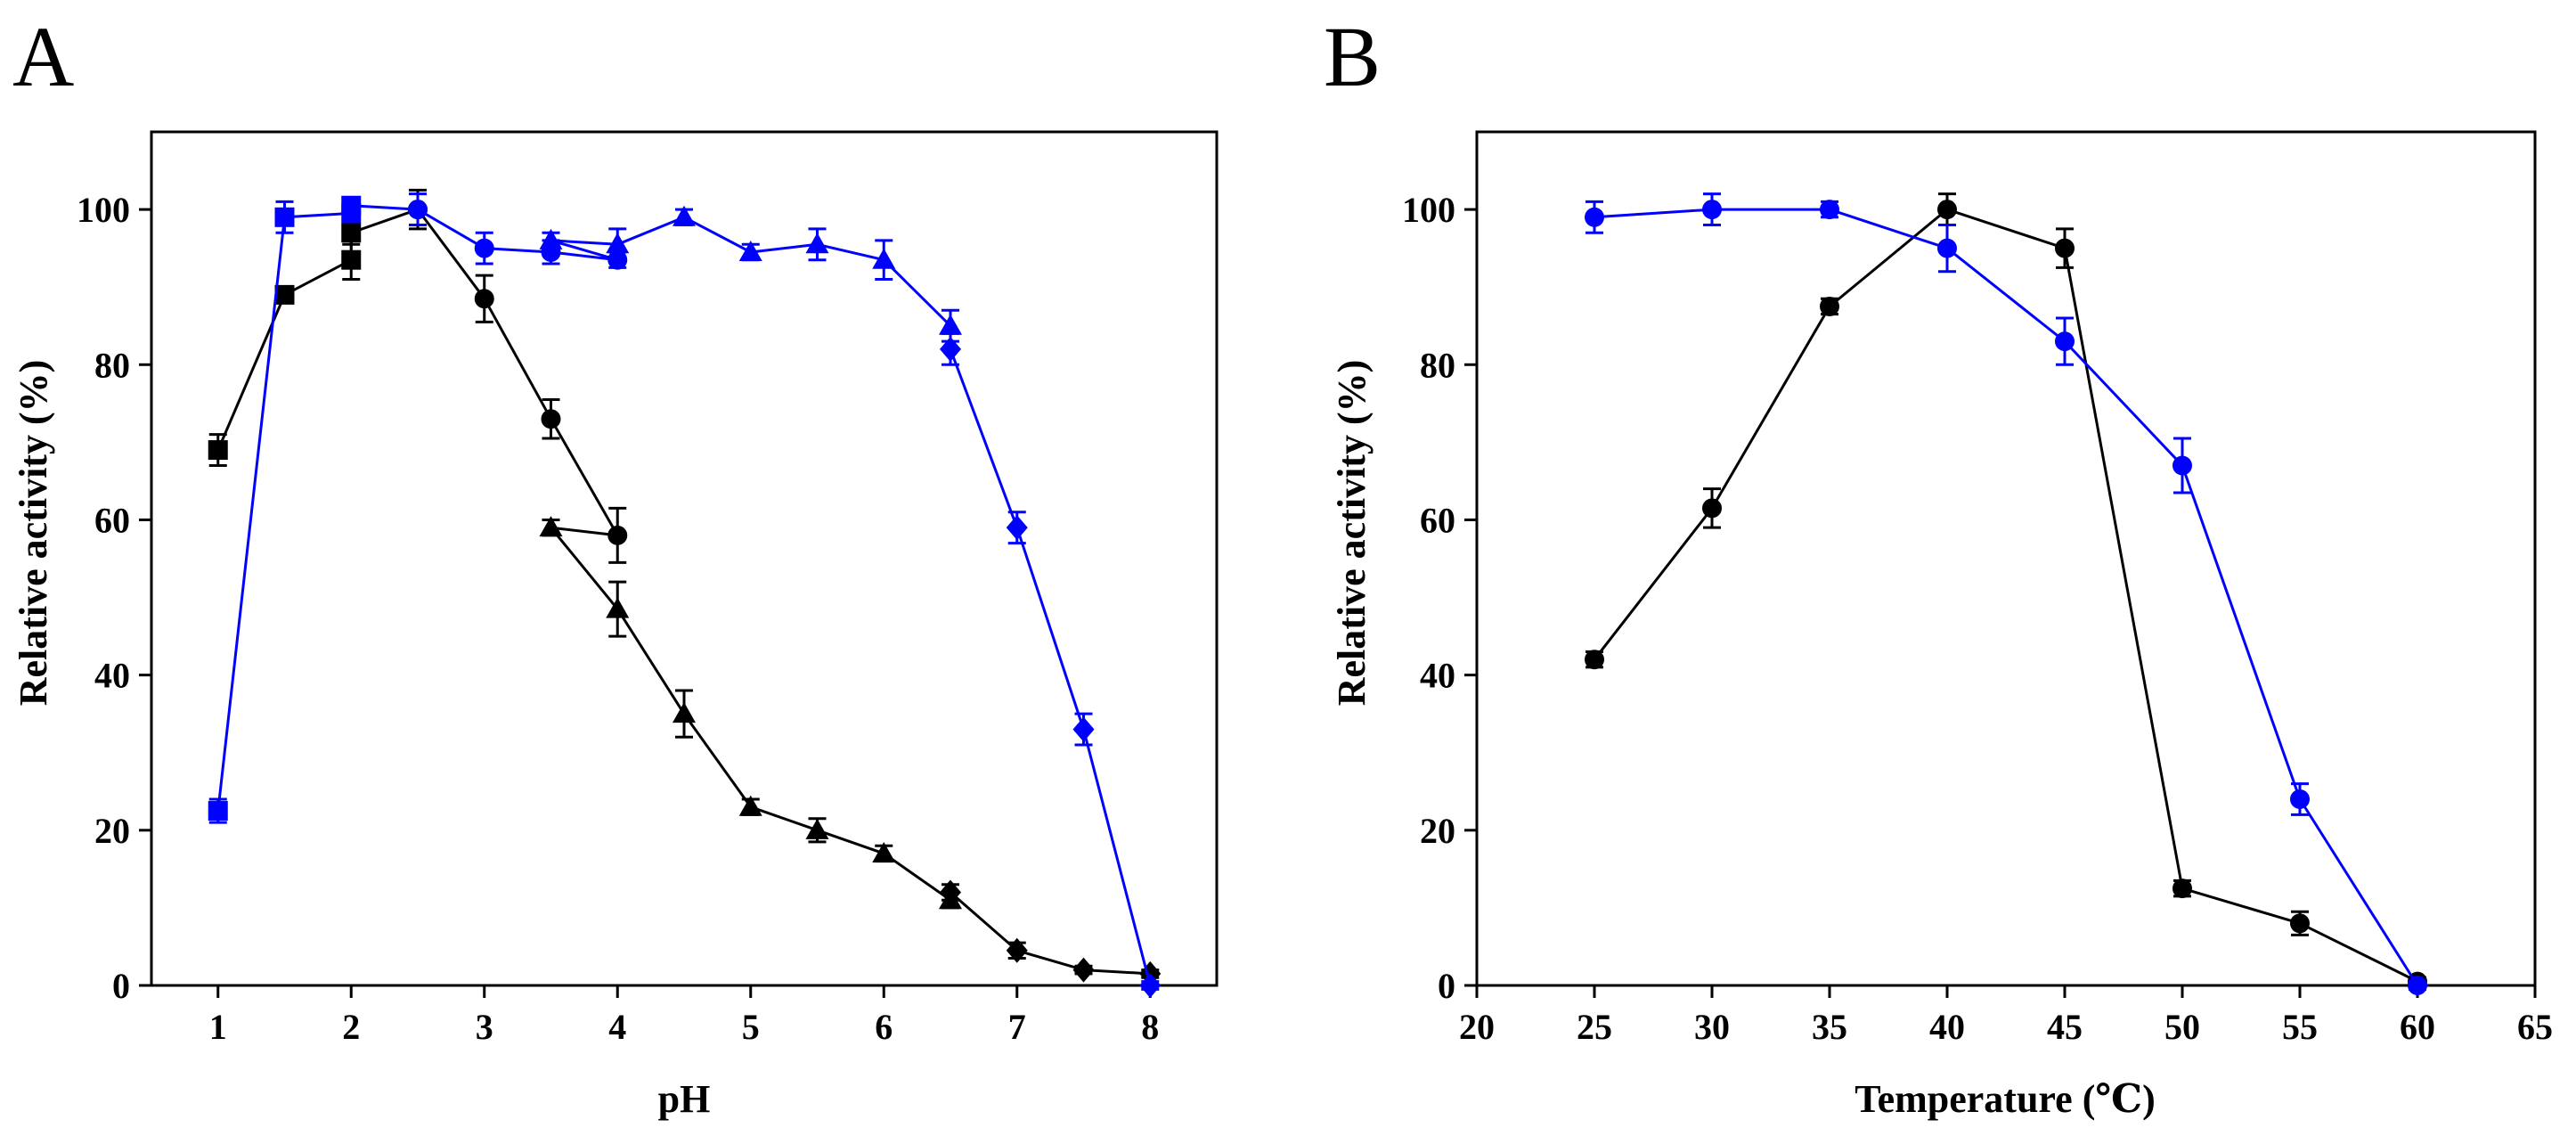 The height and width of the screenshot is (1136, 2576). Describe the element at coordinates (112, 520) in the screenshot. I see `panel-a-y-tick-label: 60` at that location.